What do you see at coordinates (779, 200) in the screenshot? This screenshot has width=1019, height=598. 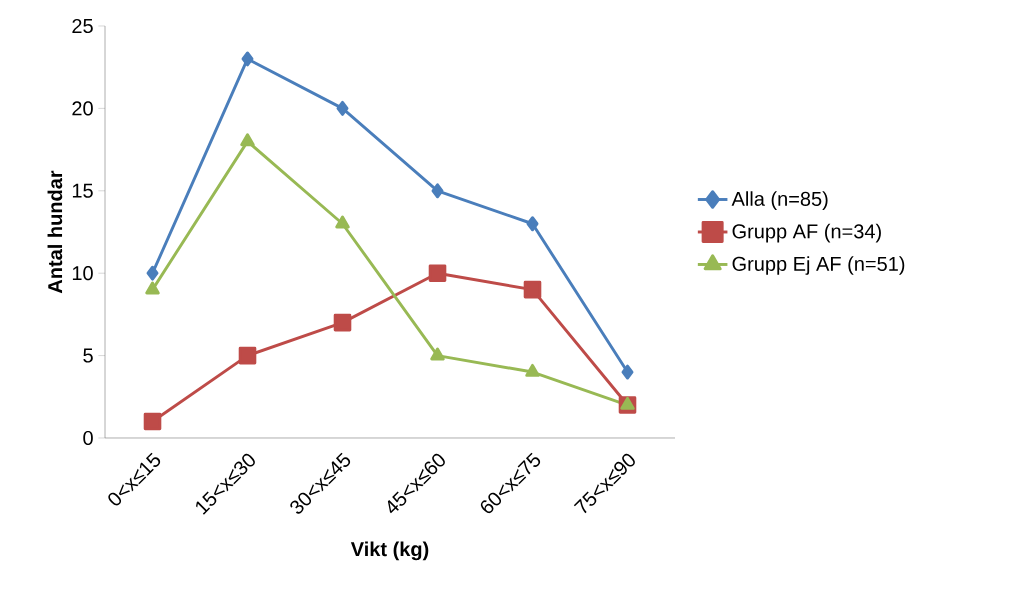 I see `legend-label: Alla (n=85)` at bounding box center [779, 200].